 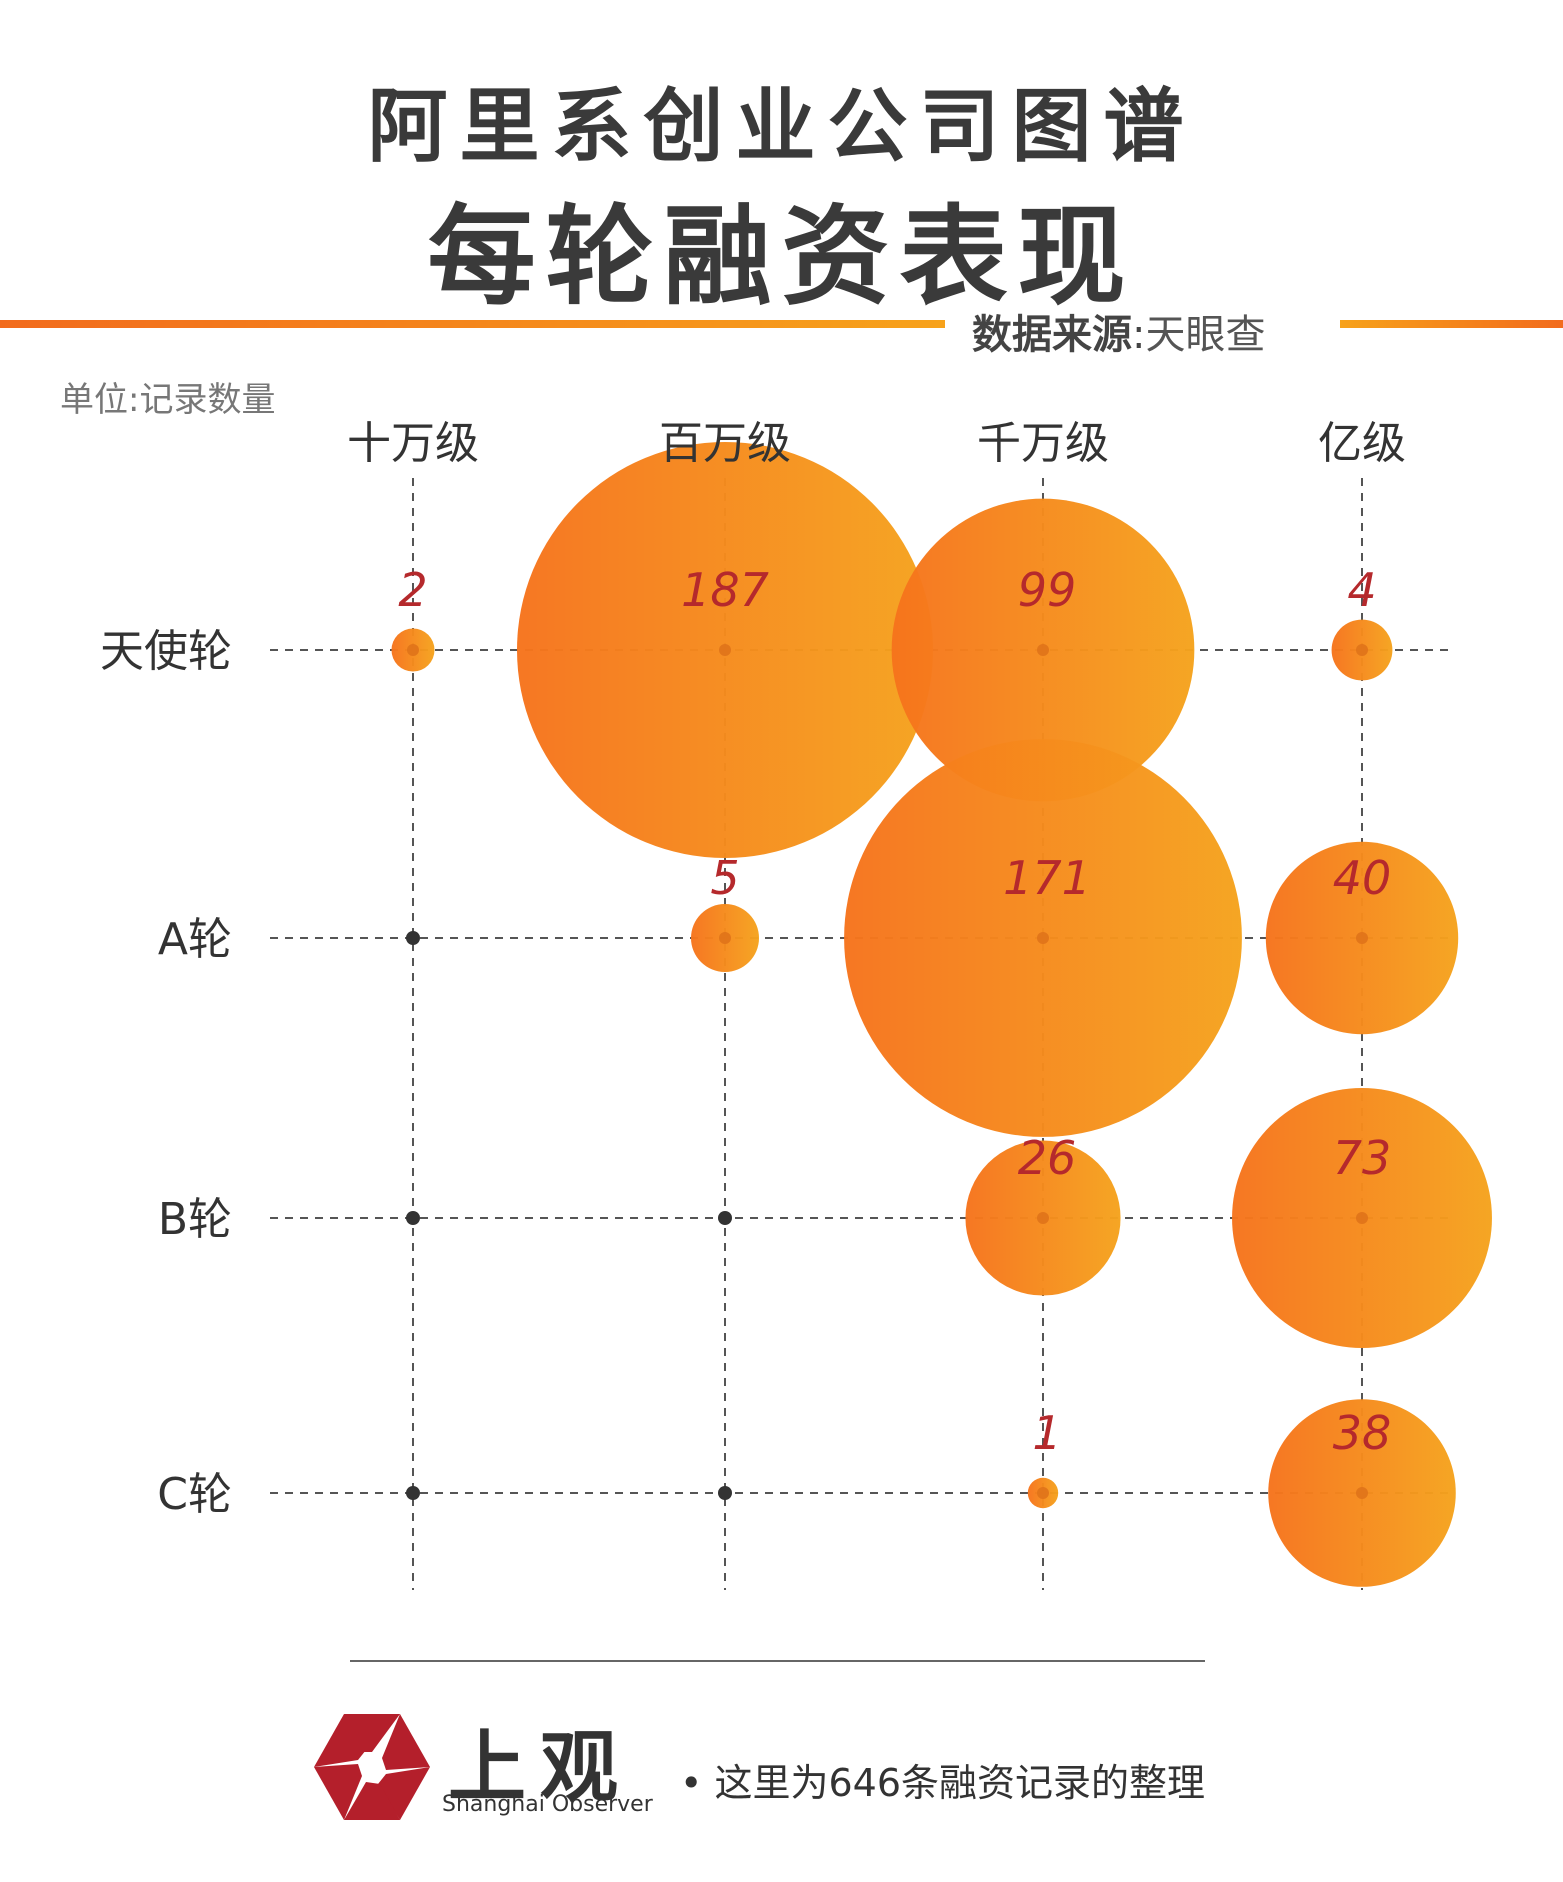 I want to click on row-label: B轮, so click(x=195, y=1219).